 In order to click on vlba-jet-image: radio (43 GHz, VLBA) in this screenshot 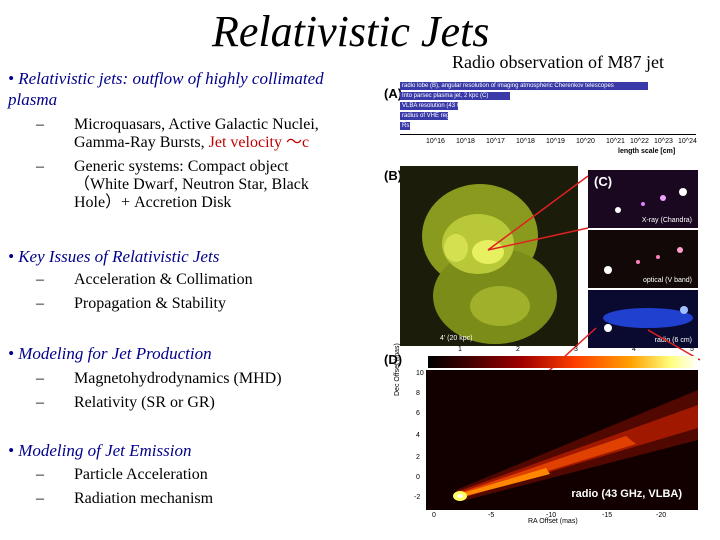, I will do `click(562, 440)`.